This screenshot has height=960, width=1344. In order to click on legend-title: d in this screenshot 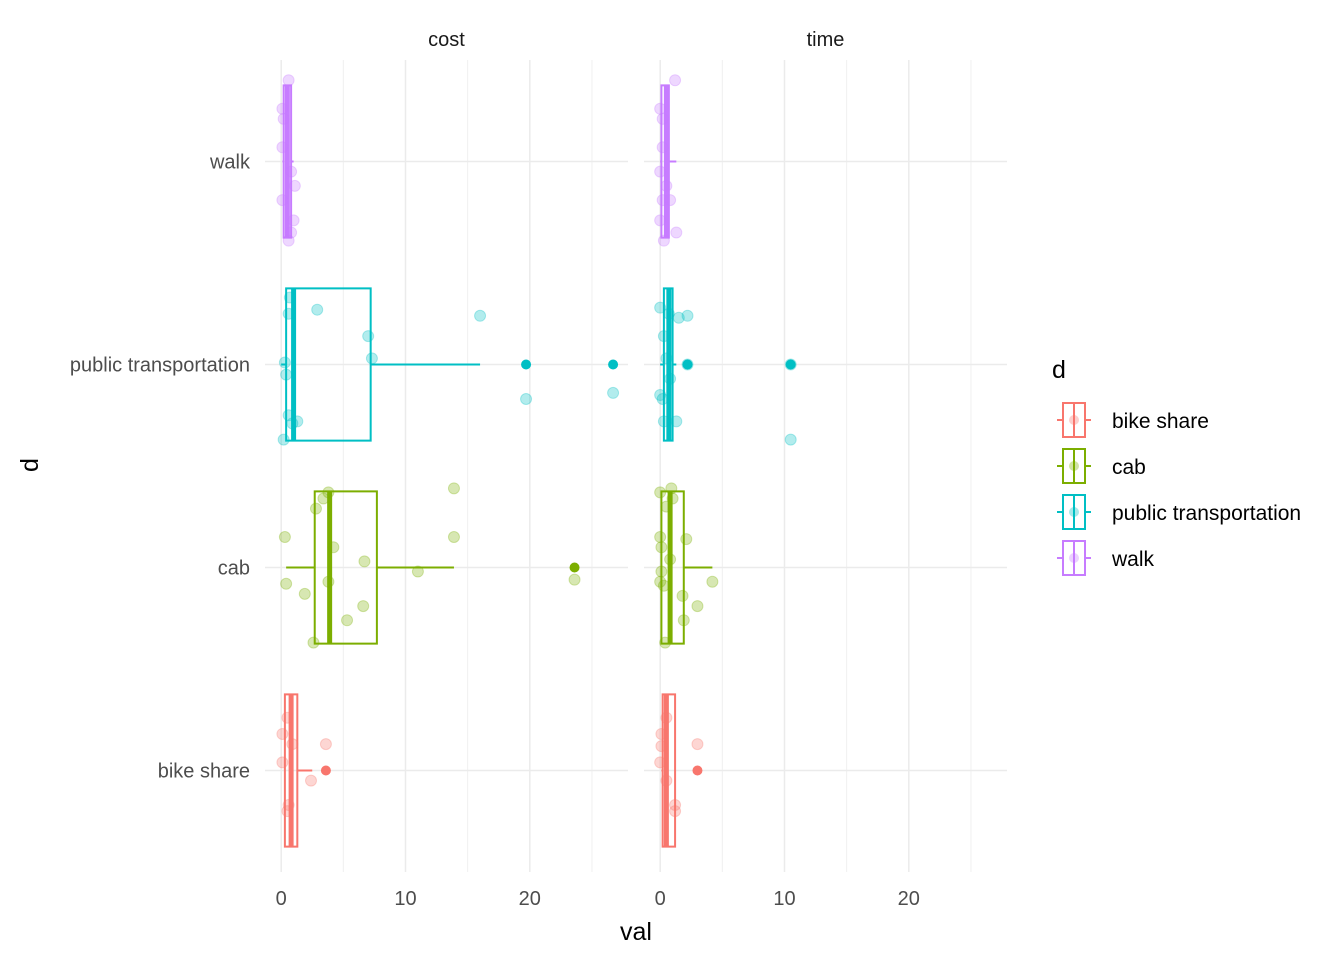, I will do `click(1059, 370)`.